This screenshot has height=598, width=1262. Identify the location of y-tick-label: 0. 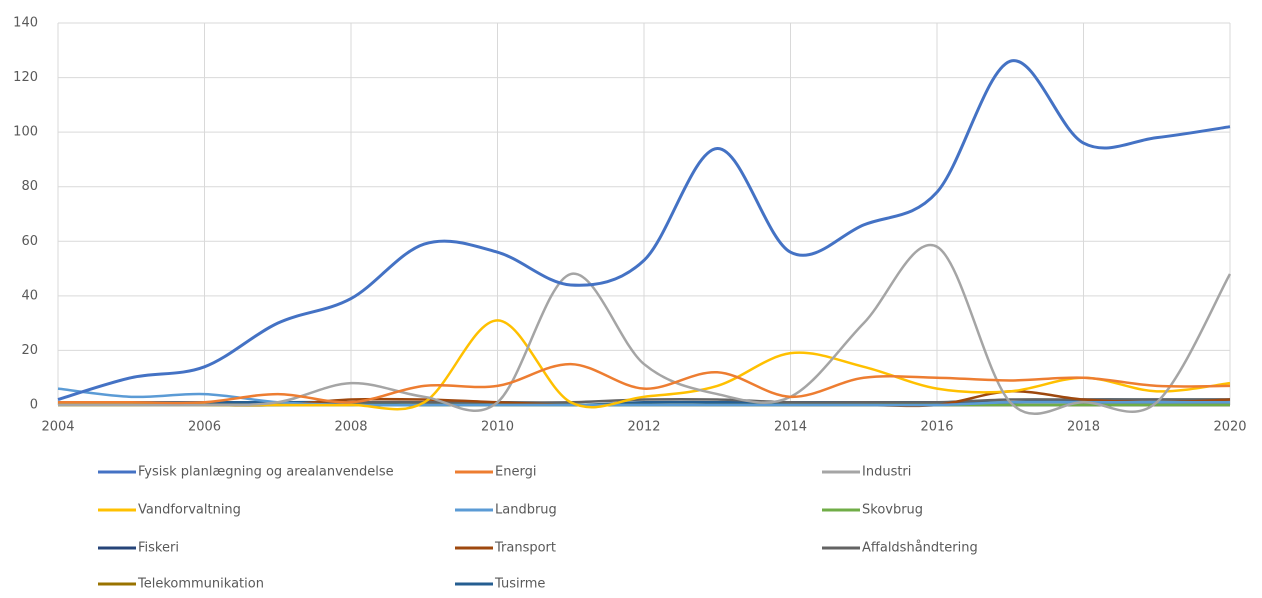
(34, 405).